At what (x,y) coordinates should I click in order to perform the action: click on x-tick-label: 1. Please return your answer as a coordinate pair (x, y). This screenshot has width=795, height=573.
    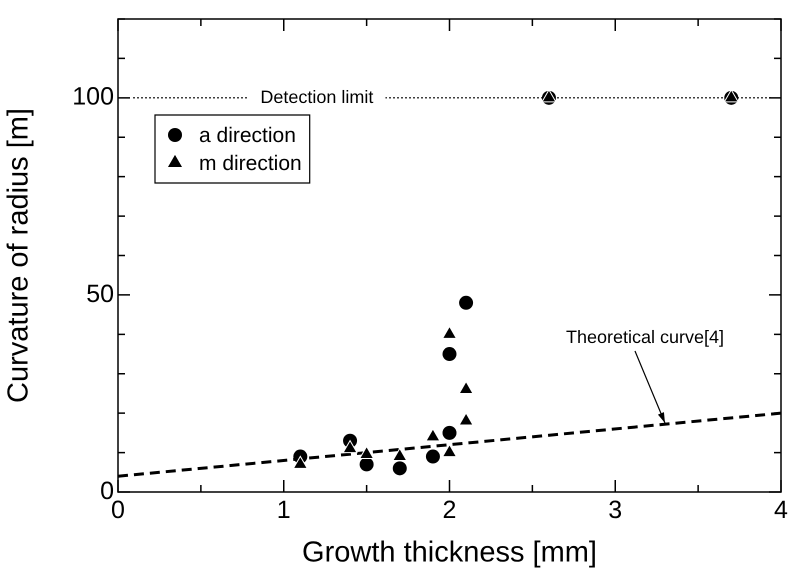
    Looking at the image, I should click on (283, 510).